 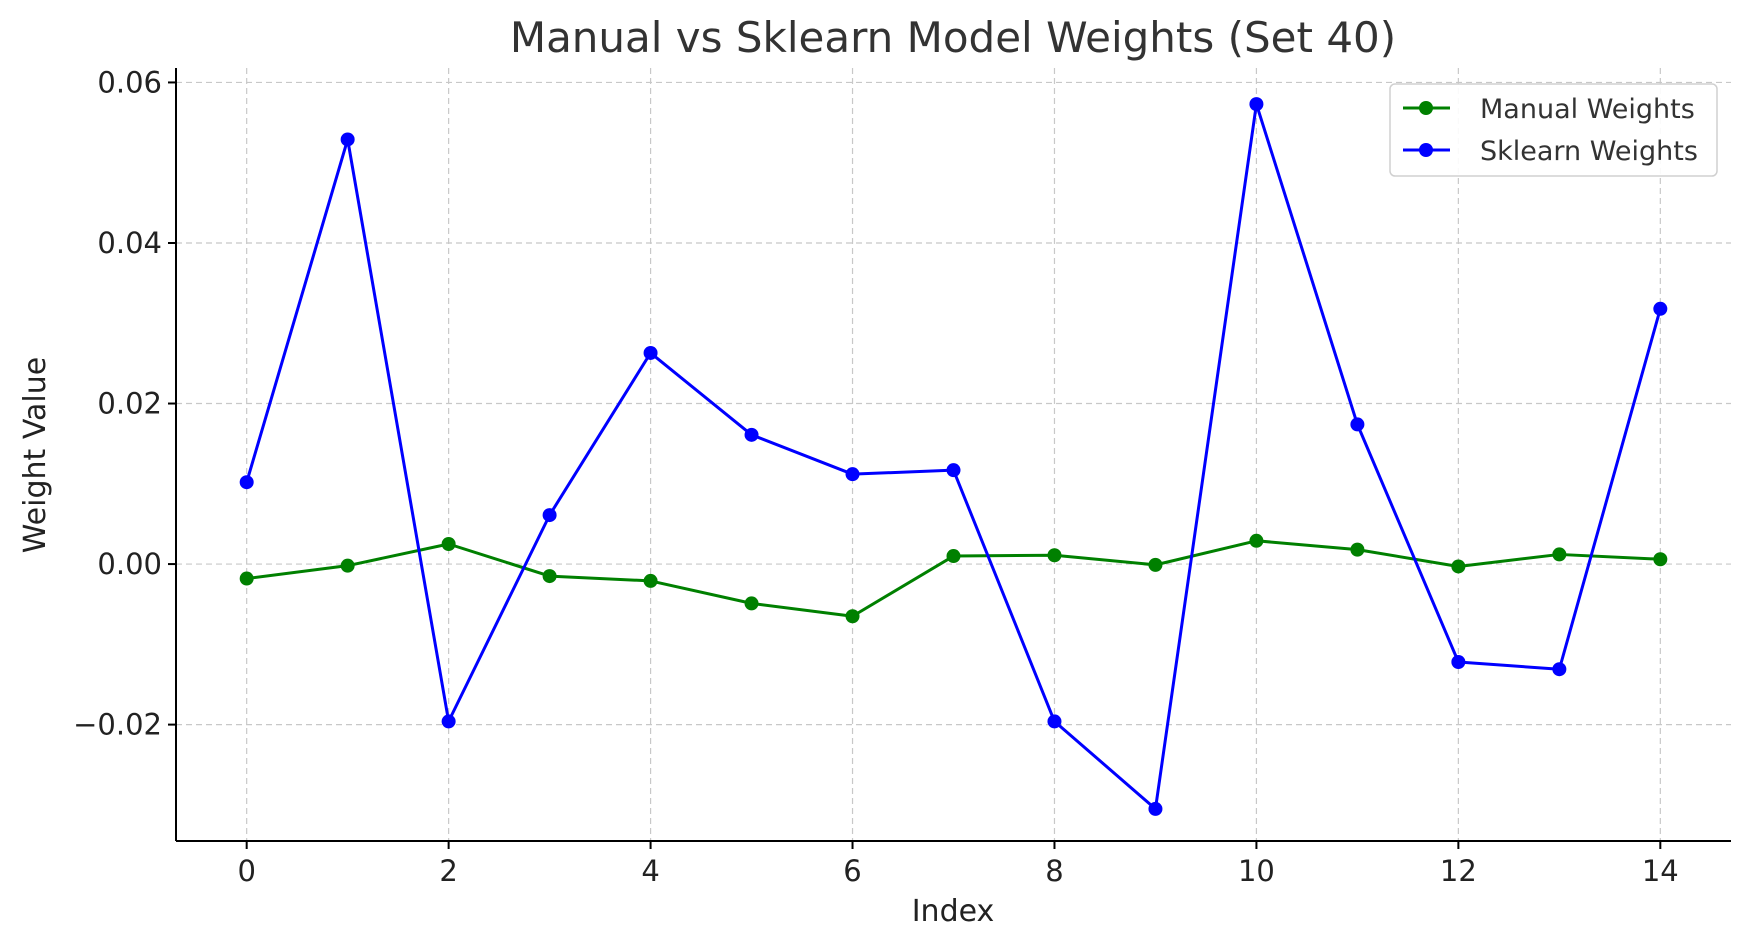 I want to click on y-tick-label: 0.00, so click(x=129, y=564).